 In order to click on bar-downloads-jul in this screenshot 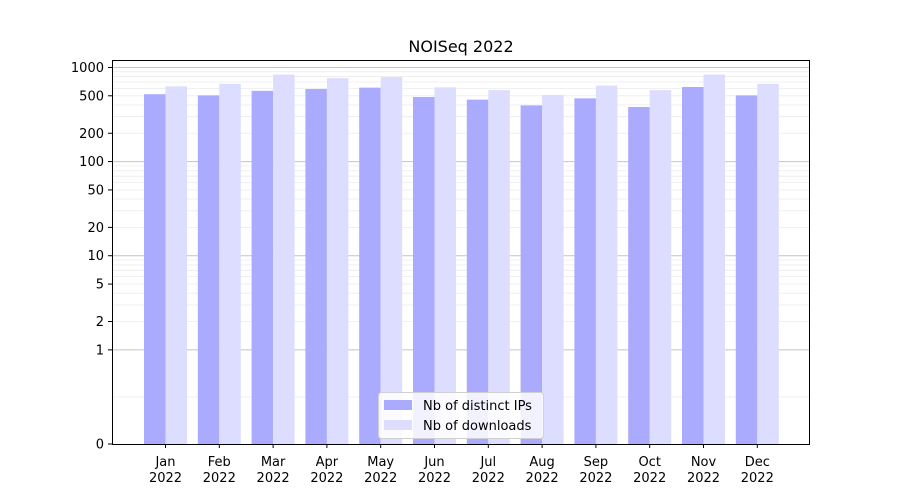, I will do `click(499, 267)`.